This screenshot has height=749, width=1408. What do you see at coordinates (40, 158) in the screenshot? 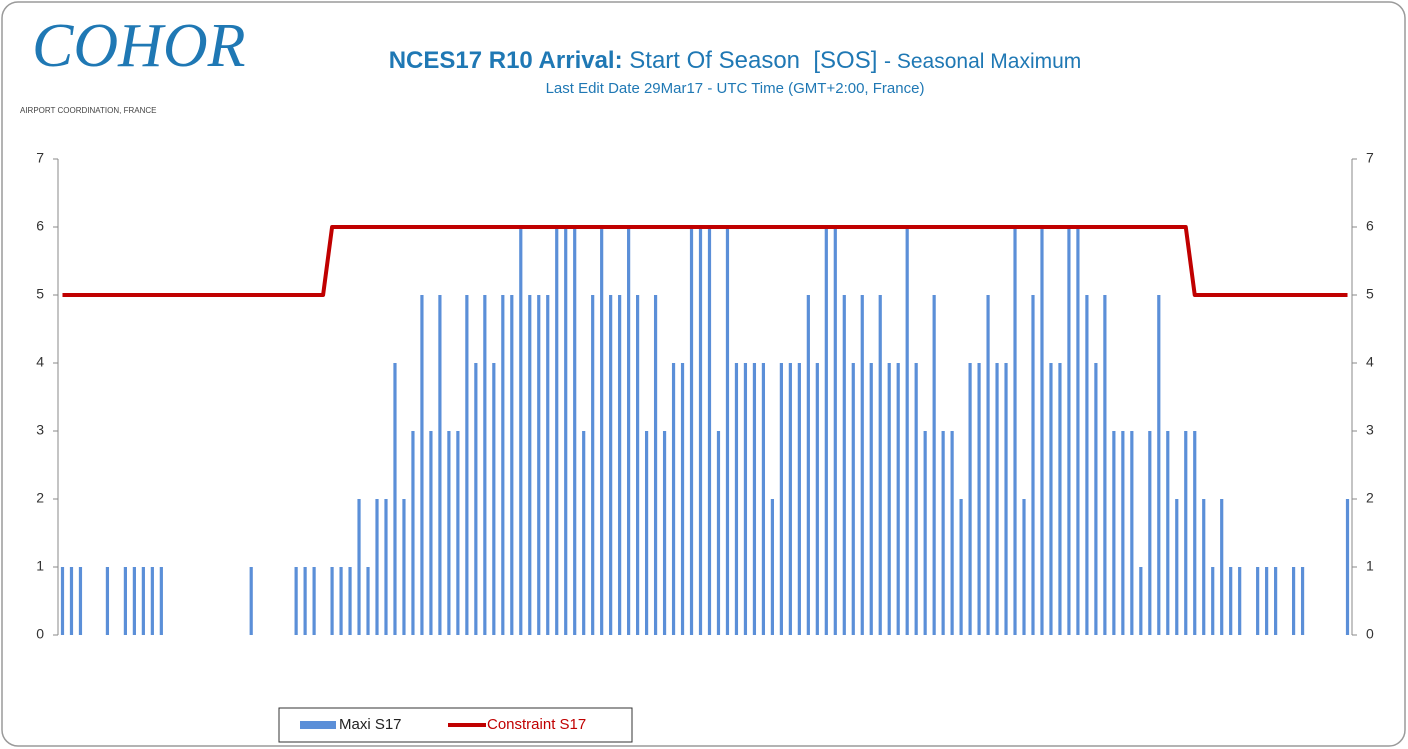
I see `y-tick-label: 7` at bounding box center [40, 158].